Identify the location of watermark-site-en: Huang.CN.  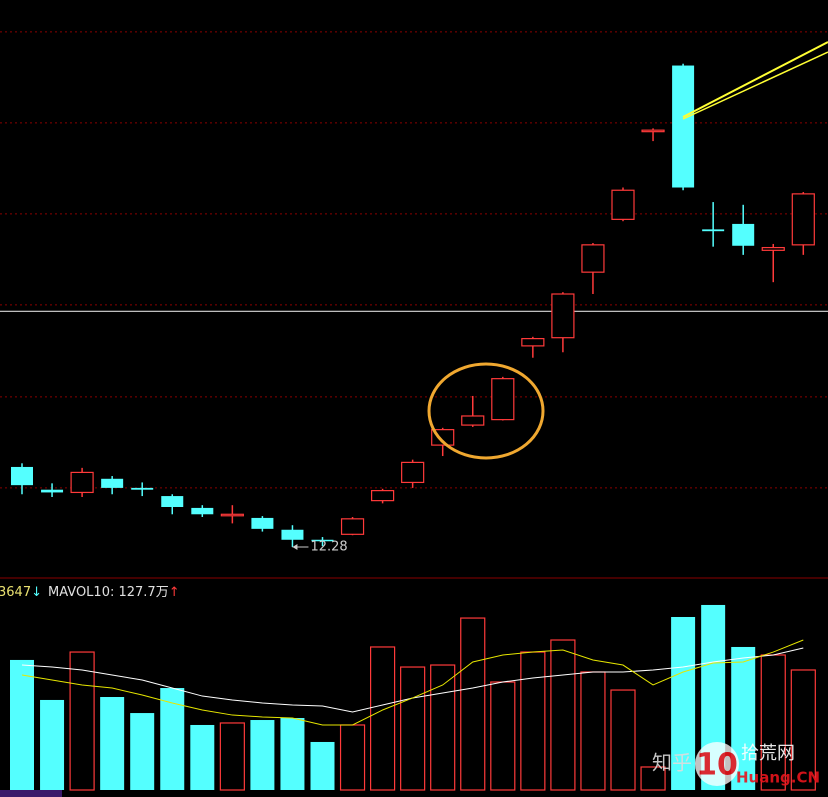
(778, 778).